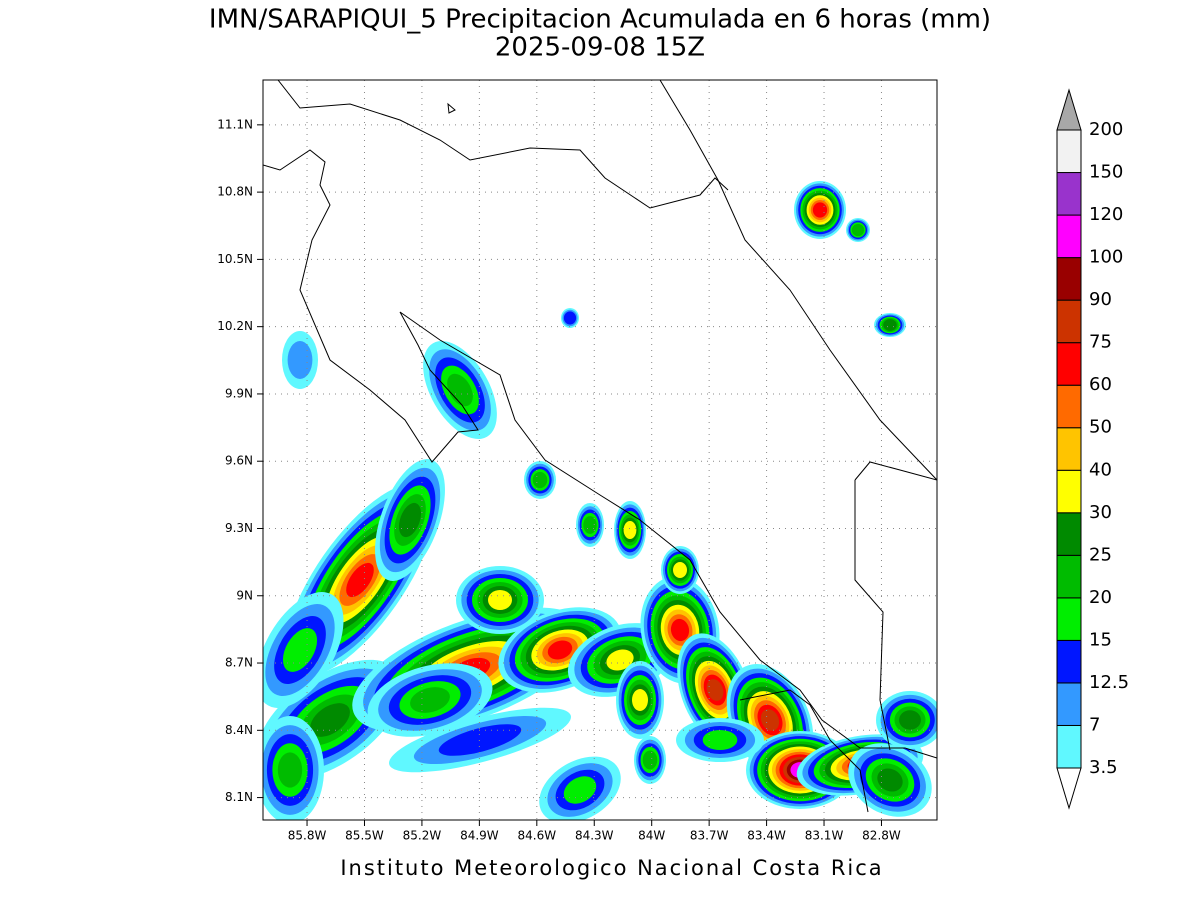 The image size is (1200, 900). Describe the element at coordinates (1103, 767) in the screenshot. I see `colorbar-label: 3.5` at that location.